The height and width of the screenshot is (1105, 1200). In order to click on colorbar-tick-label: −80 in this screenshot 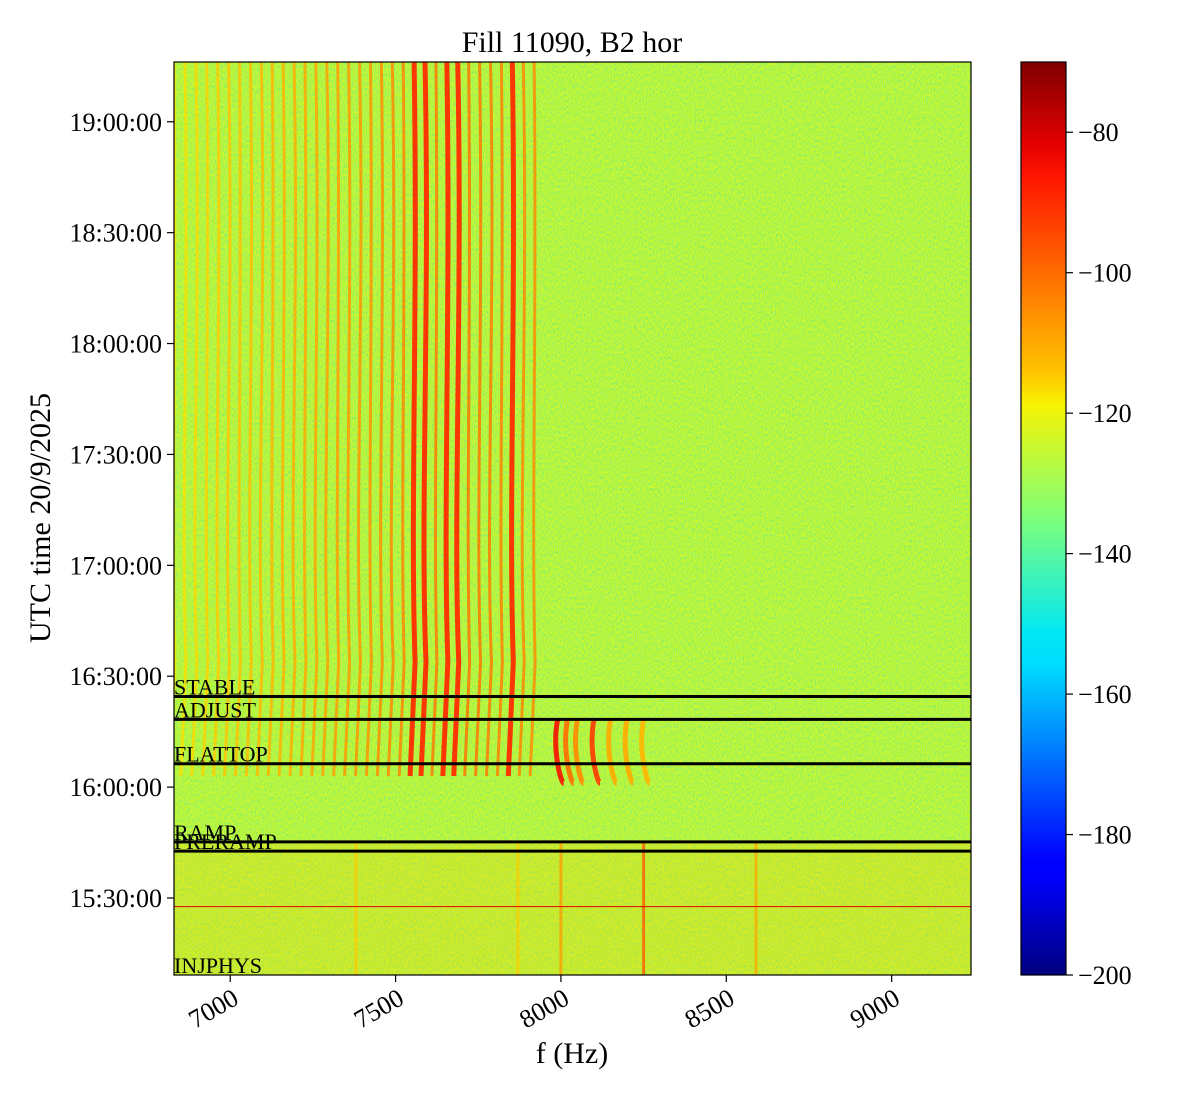, I will do `click(1098, 132)`.